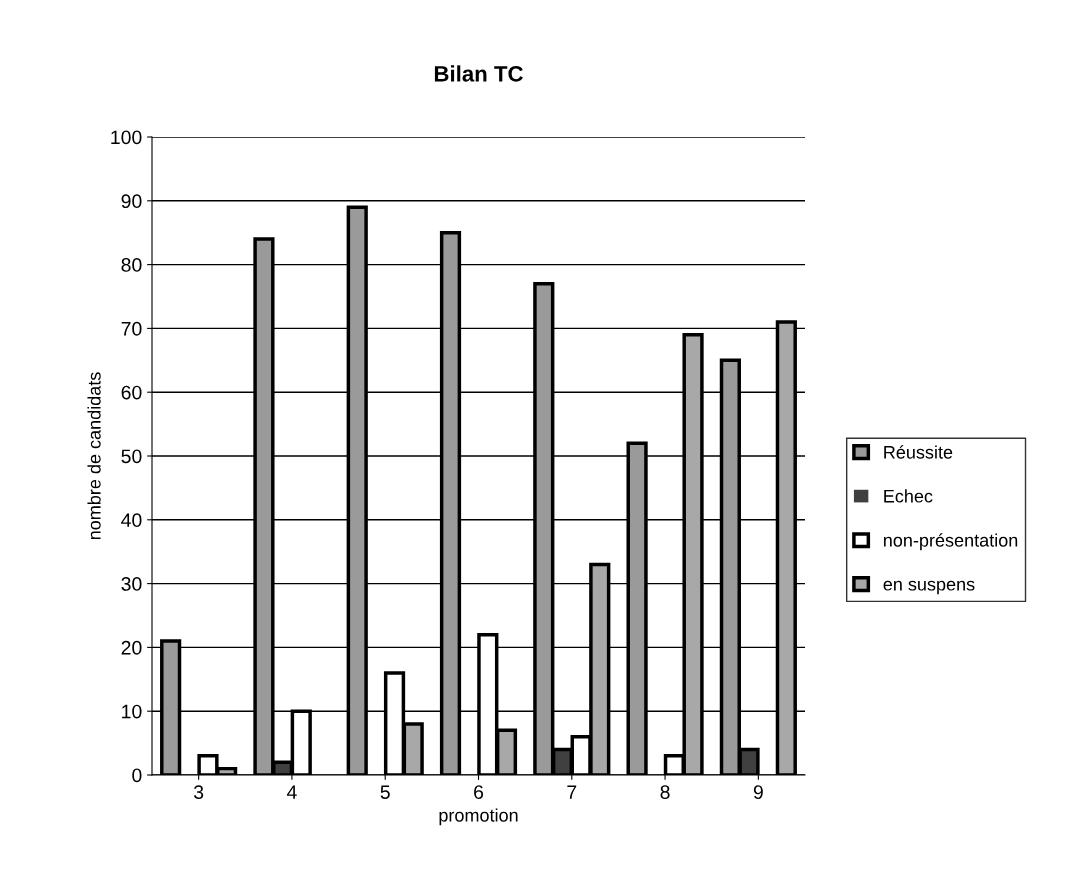 This screenshot has height=890, width=1073. What do you see at coordinates (198, 792) in the screenshot?
I see `x-tick-label: 3` at bounding box center [198, 792].